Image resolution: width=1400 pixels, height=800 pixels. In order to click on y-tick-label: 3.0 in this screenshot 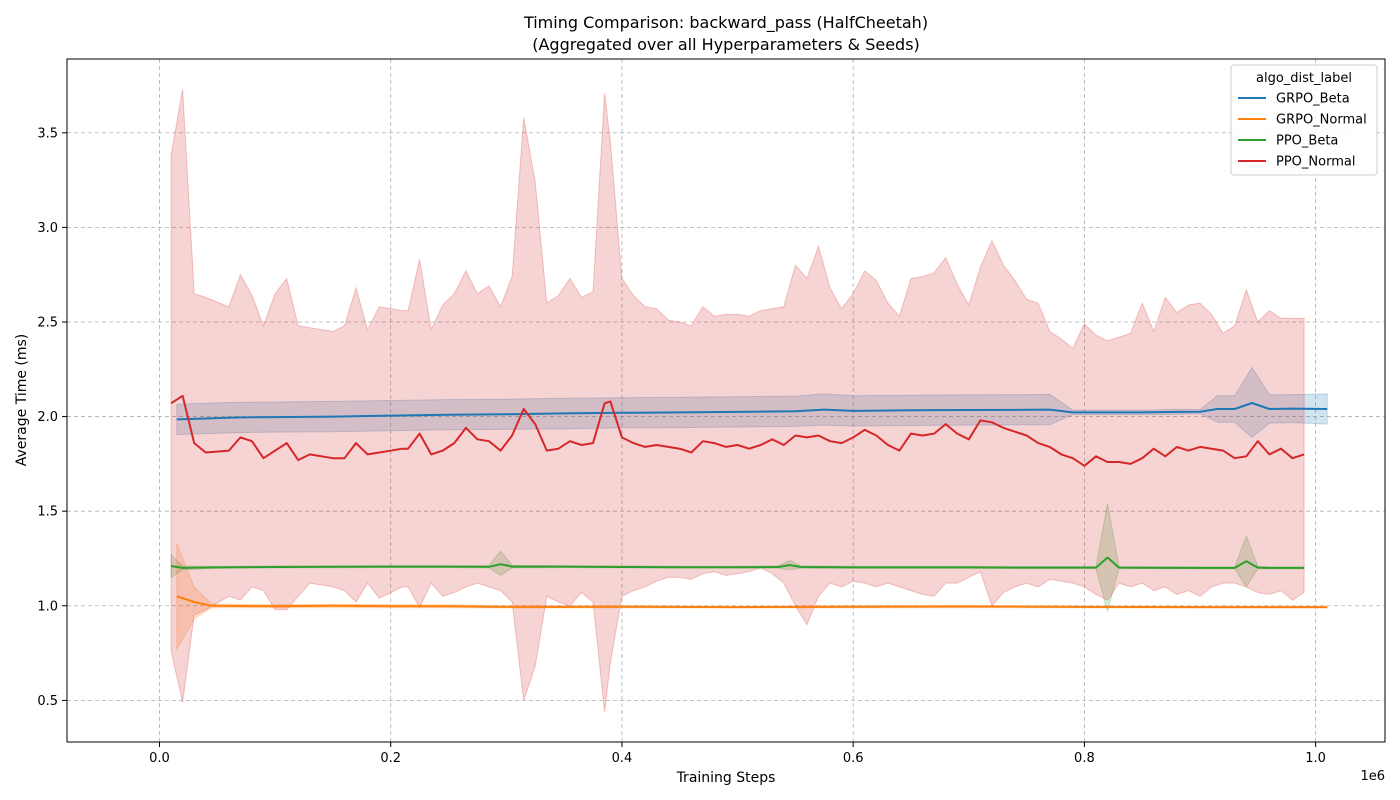, I will do `click(47, 228)`.